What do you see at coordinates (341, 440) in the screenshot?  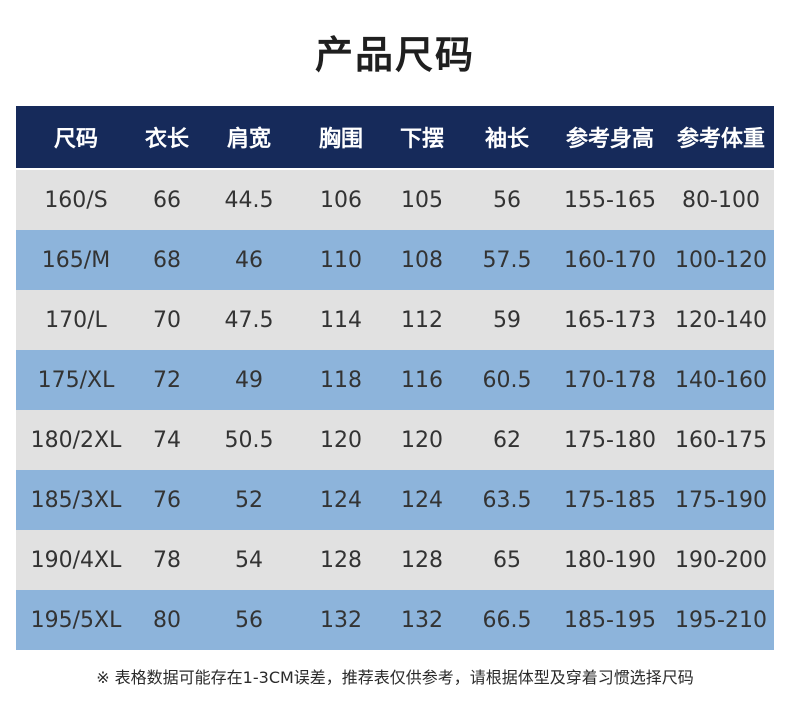 I see `cell-chest: 120` at bounding box center [341, 440].